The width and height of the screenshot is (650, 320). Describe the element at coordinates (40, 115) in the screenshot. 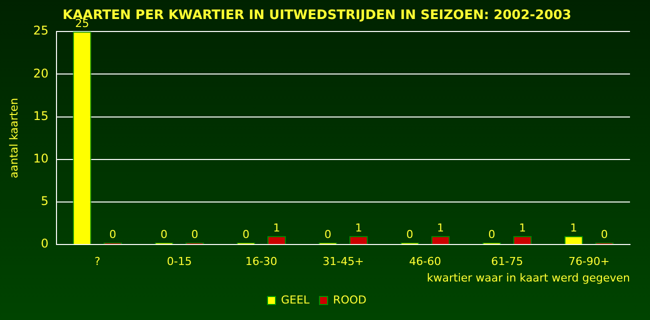

I see `y-tick-label: 15` at that location.